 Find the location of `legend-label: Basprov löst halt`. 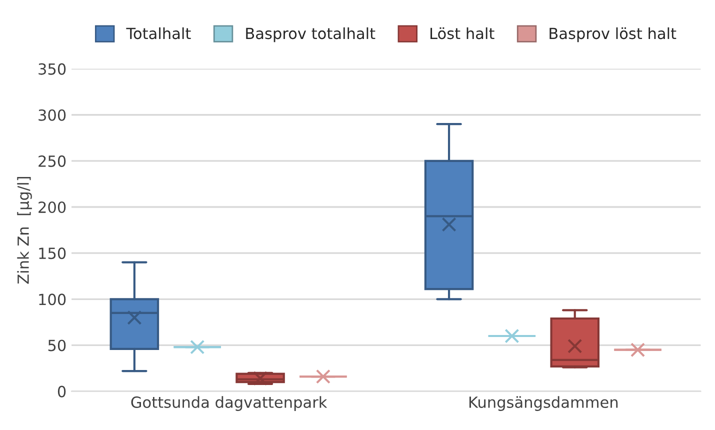

legend-label: Basprov löst halt is located at coordinates (613, 34).